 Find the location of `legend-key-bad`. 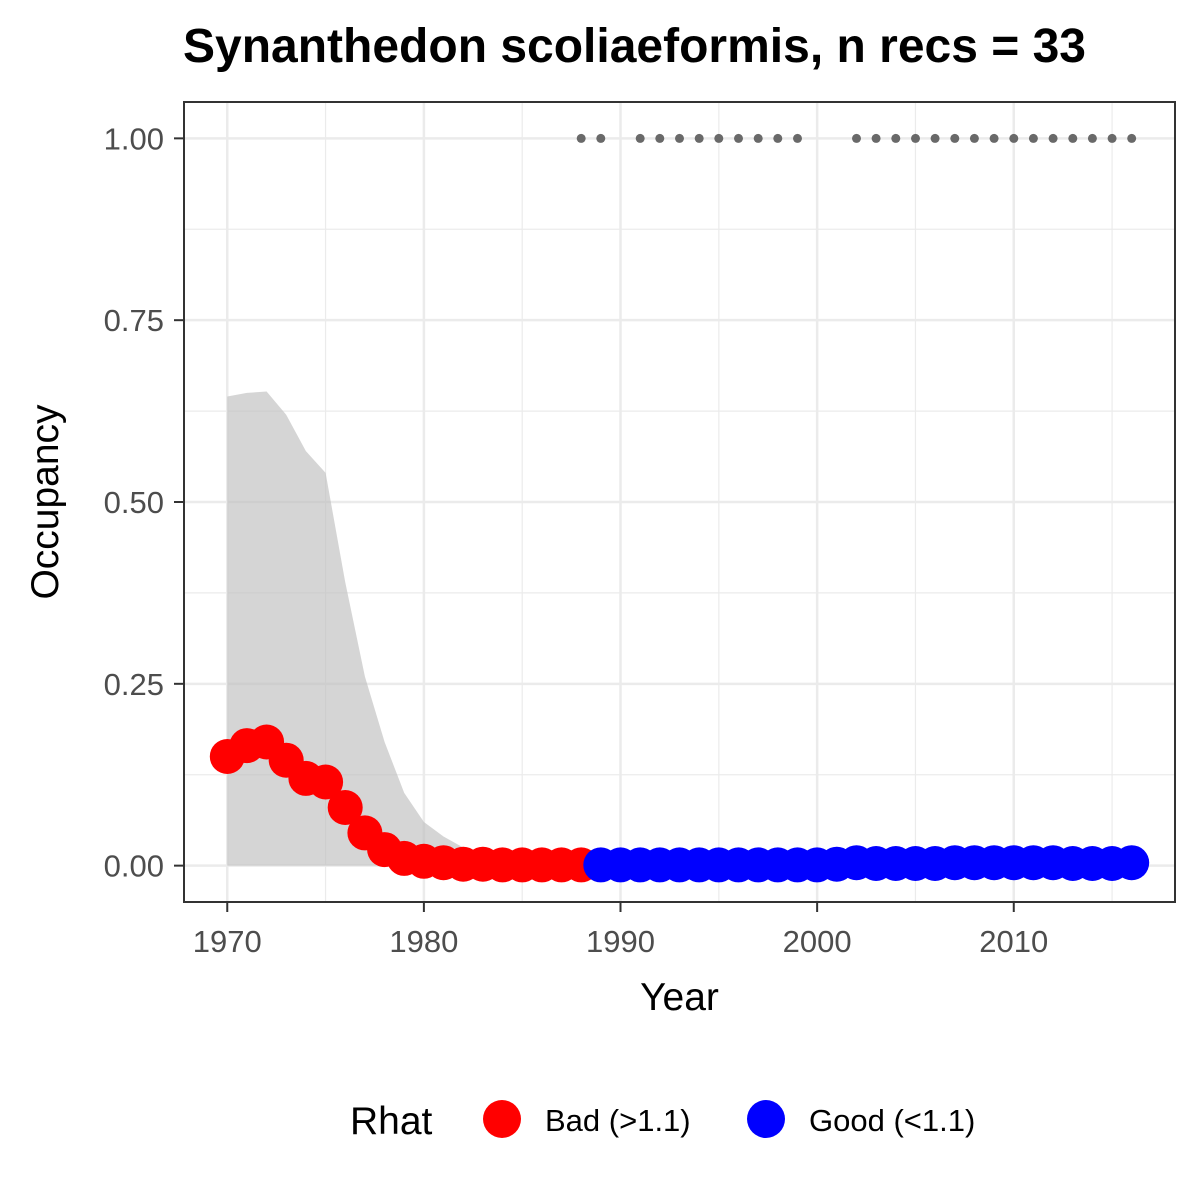

legend-key-bad is located at coordinates (502, 1119).